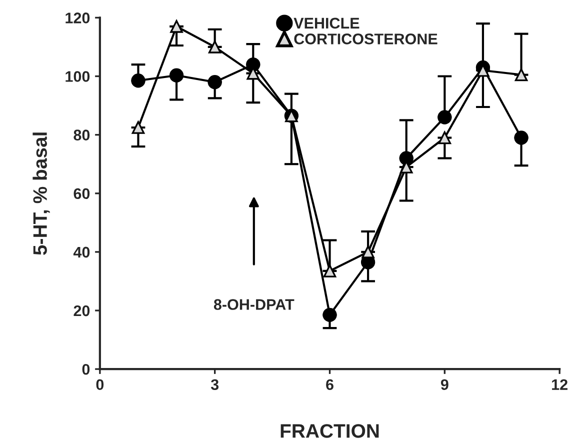 The width and height of the screenshot is (571, 442). Describe the element at coordinates (82, 194) in the screenshot. I see `y-tick-label: 60` at that location.